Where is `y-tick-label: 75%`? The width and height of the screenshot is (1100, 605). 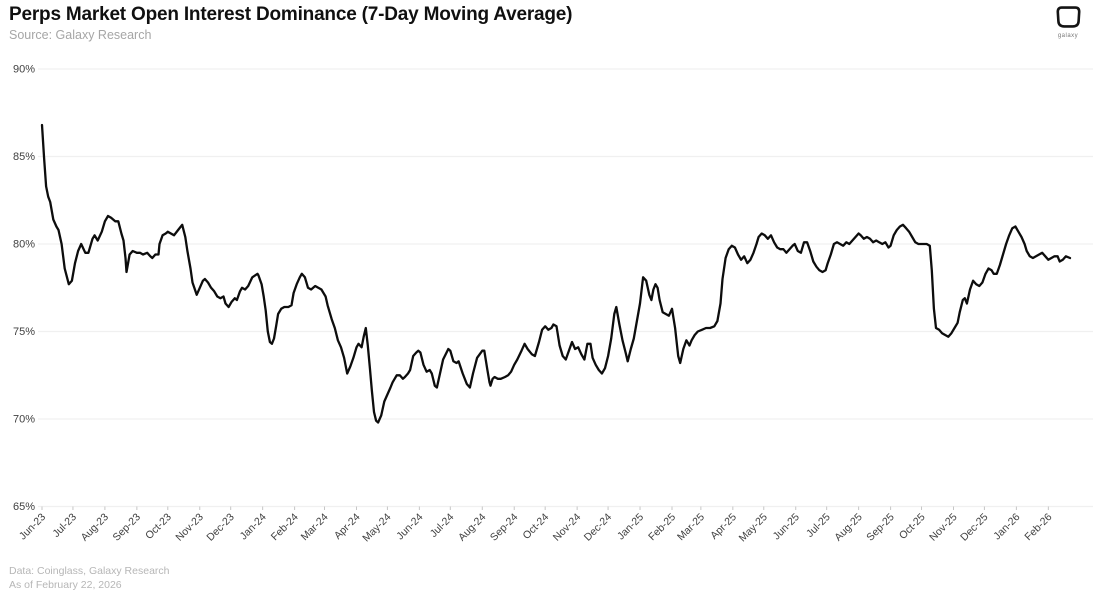 y-tick-label: 75% is located at coordinates (24, 332).